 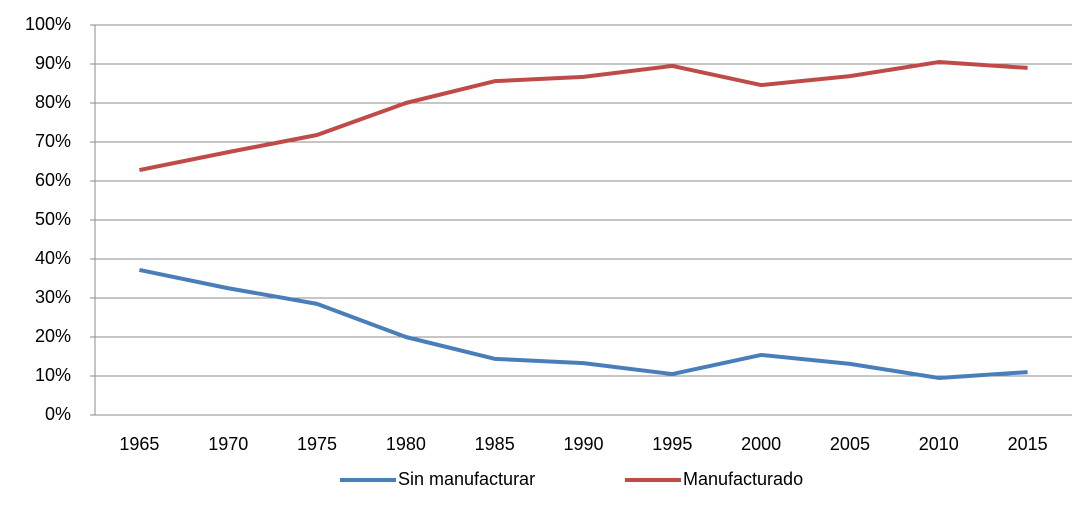 What do you see at coordinates (53, 63) in the screenshot?
I see `y-tick-label: 90%` at bounding box center [53, 63].